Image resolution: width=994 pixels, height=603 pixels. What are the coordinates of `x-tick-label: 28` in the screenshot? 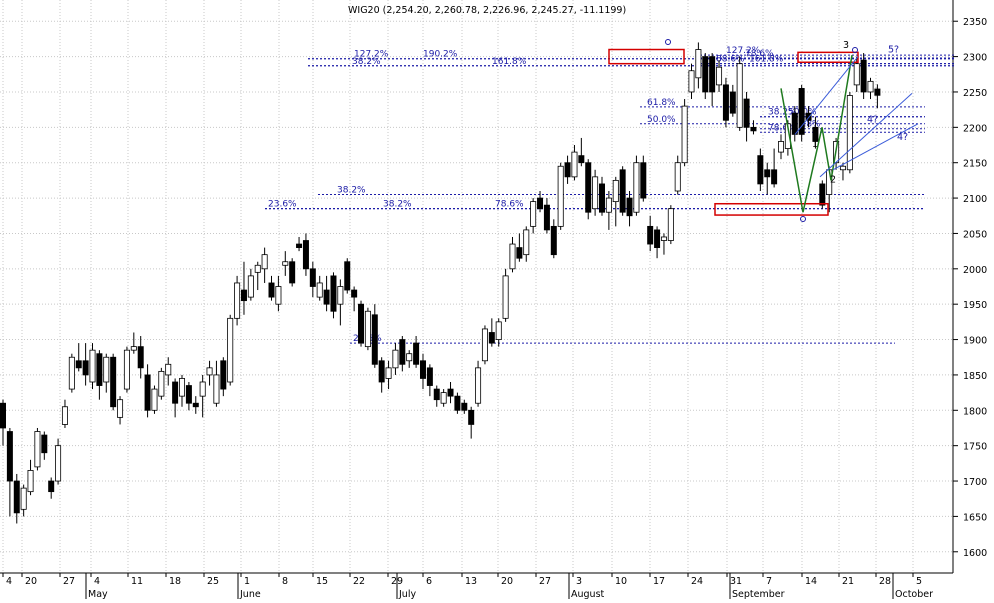 It's located at (885, 581).